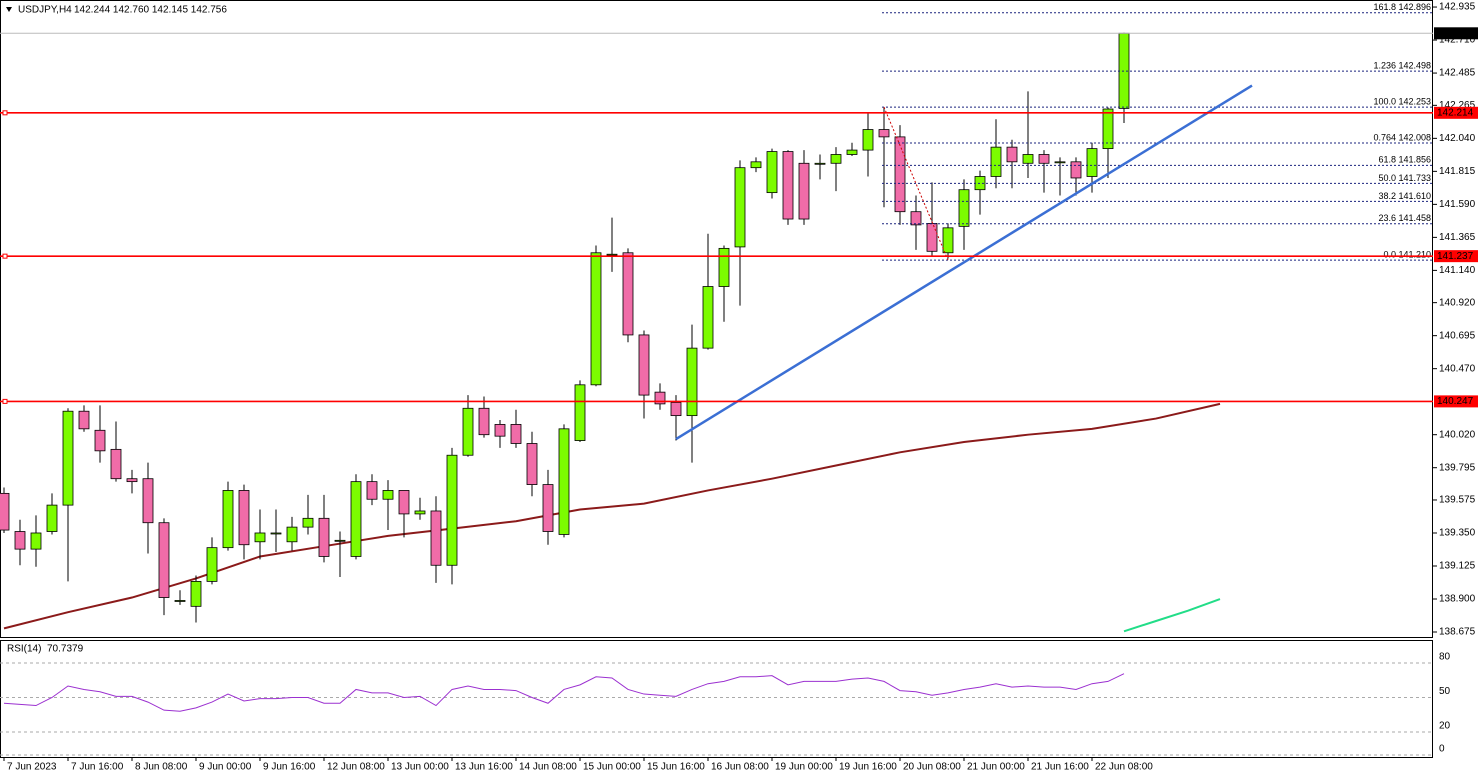 The width and height of the screenshot is (1480, 777). What do you see at coordinates (1455, 256) in the screenshot?
I see `level-label: 141.237` at bounding box center [1455, 256].